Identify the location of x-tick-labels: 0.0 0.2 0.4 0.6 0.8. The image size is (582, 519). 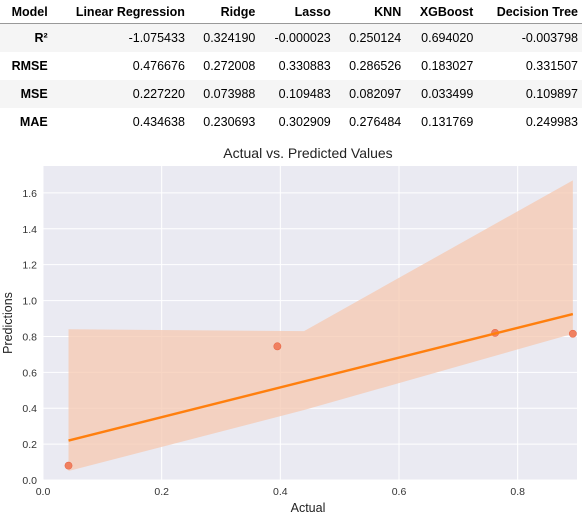
(280, 492).